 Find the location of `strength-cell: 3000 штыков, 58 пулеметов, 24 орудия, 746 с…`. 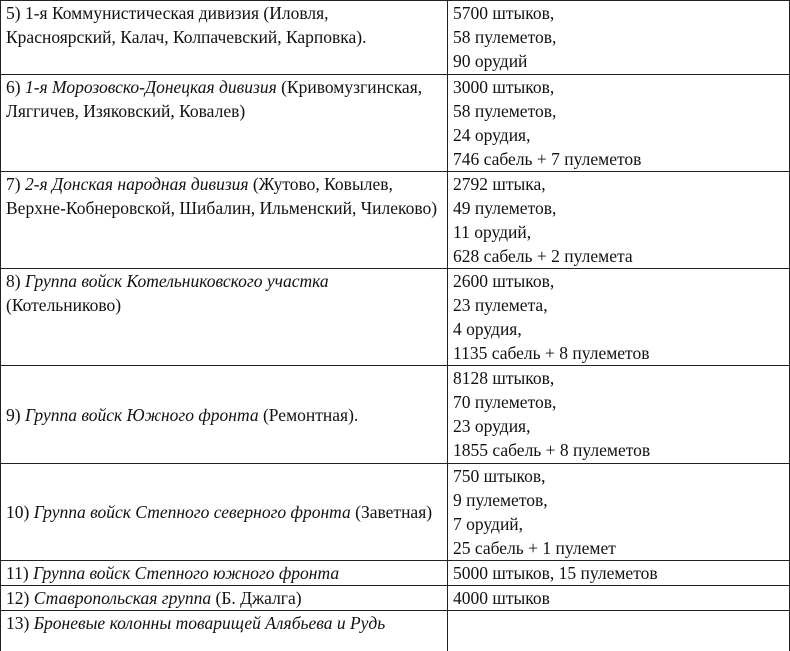

strength-cell: 3000 штыков, 58 пулеметов, 24 орудия, 746 с… is located at coordinates (618, 123).